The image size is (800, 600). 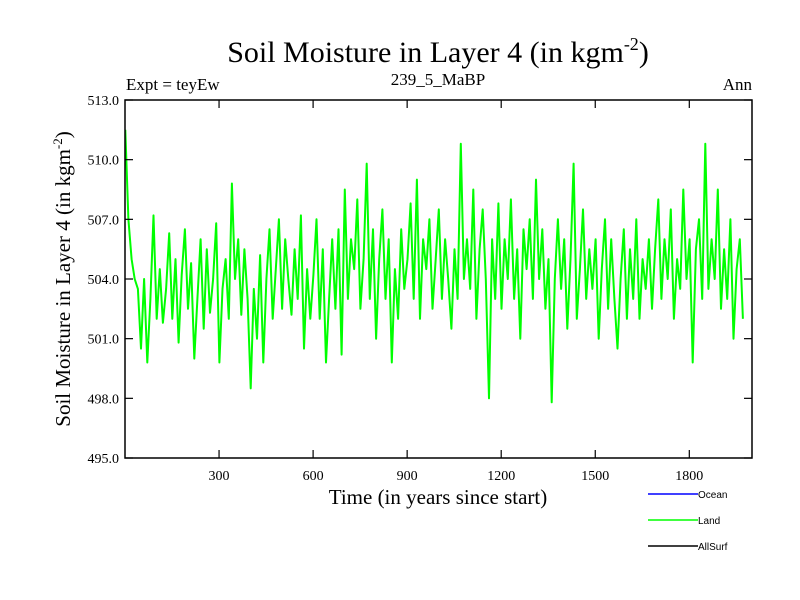 What do you see at coordinates (219, 476) in the screenshot?
I see `x-tick-label: 300` at bounding box center [219, 476].